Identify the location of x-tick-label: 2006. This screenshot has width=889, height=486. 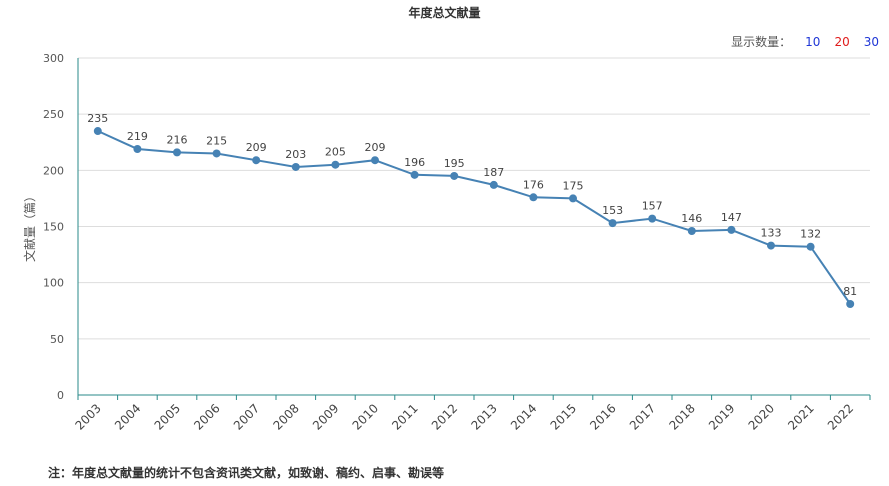
(206, 416).